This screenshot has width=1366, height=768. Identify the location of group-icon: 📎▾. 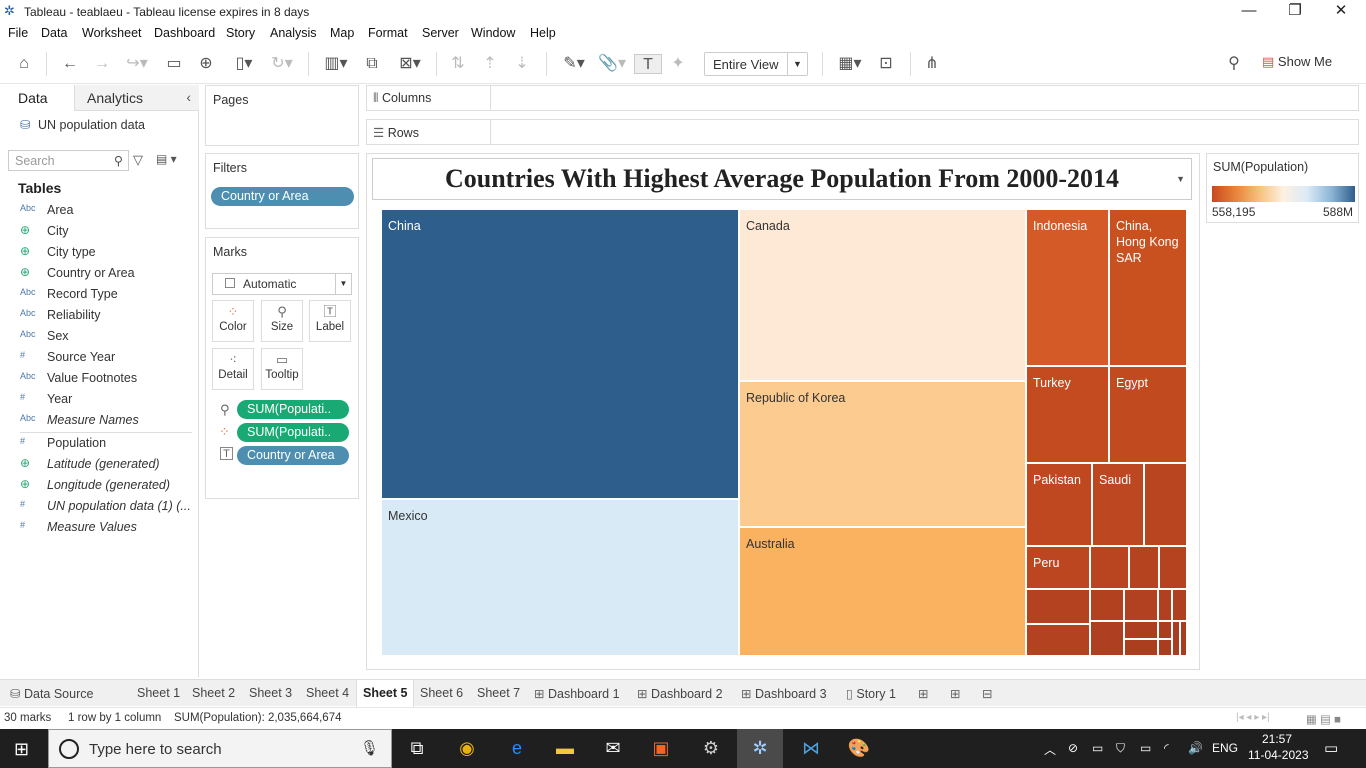
(612, 63).